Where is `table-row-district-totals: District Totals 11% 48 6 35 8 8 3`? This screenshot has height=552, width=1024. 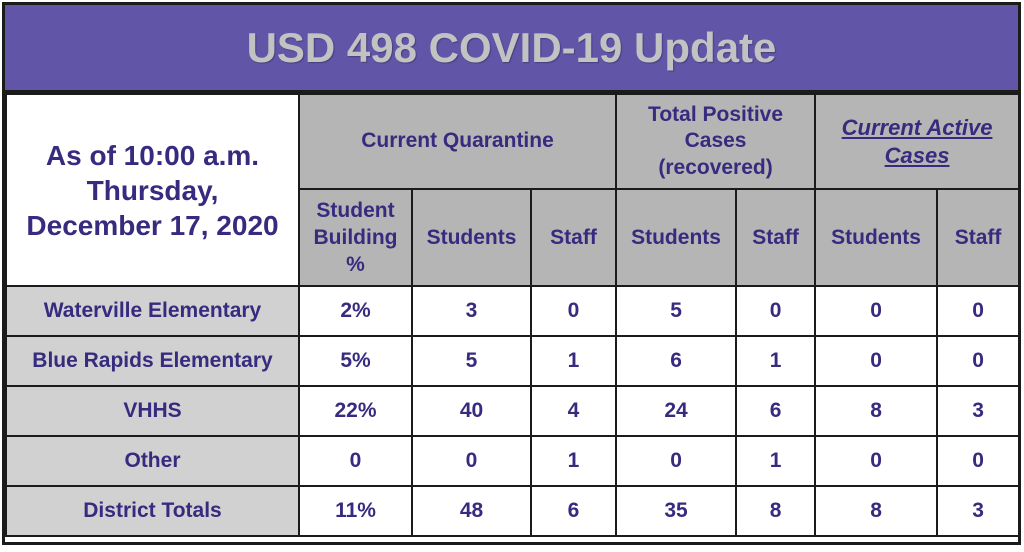 table-row-district-totals: District Totals 11% 48 6 35 8 8 3 is located at coordinates (513, 511).